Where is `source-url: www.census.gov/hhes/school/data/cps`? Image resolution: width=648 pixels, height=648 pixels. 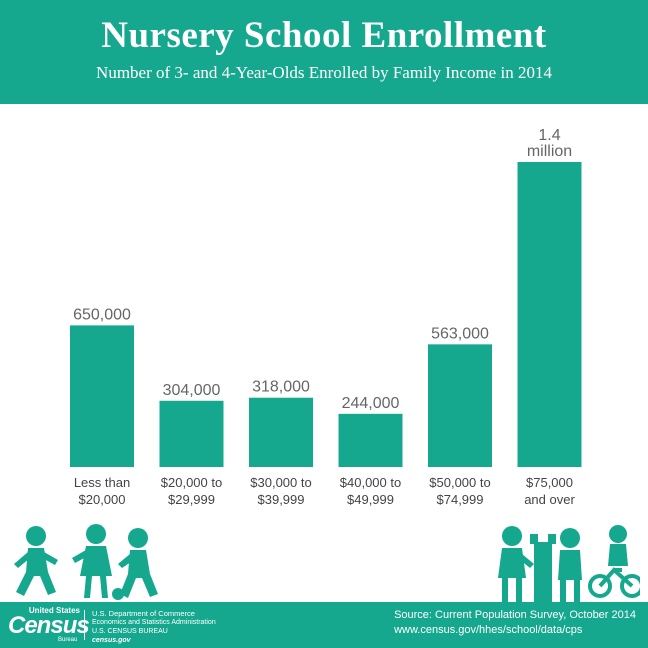 source-url: www.census.gov/hhes/school/data/cps is located at coordinates (488, 630).